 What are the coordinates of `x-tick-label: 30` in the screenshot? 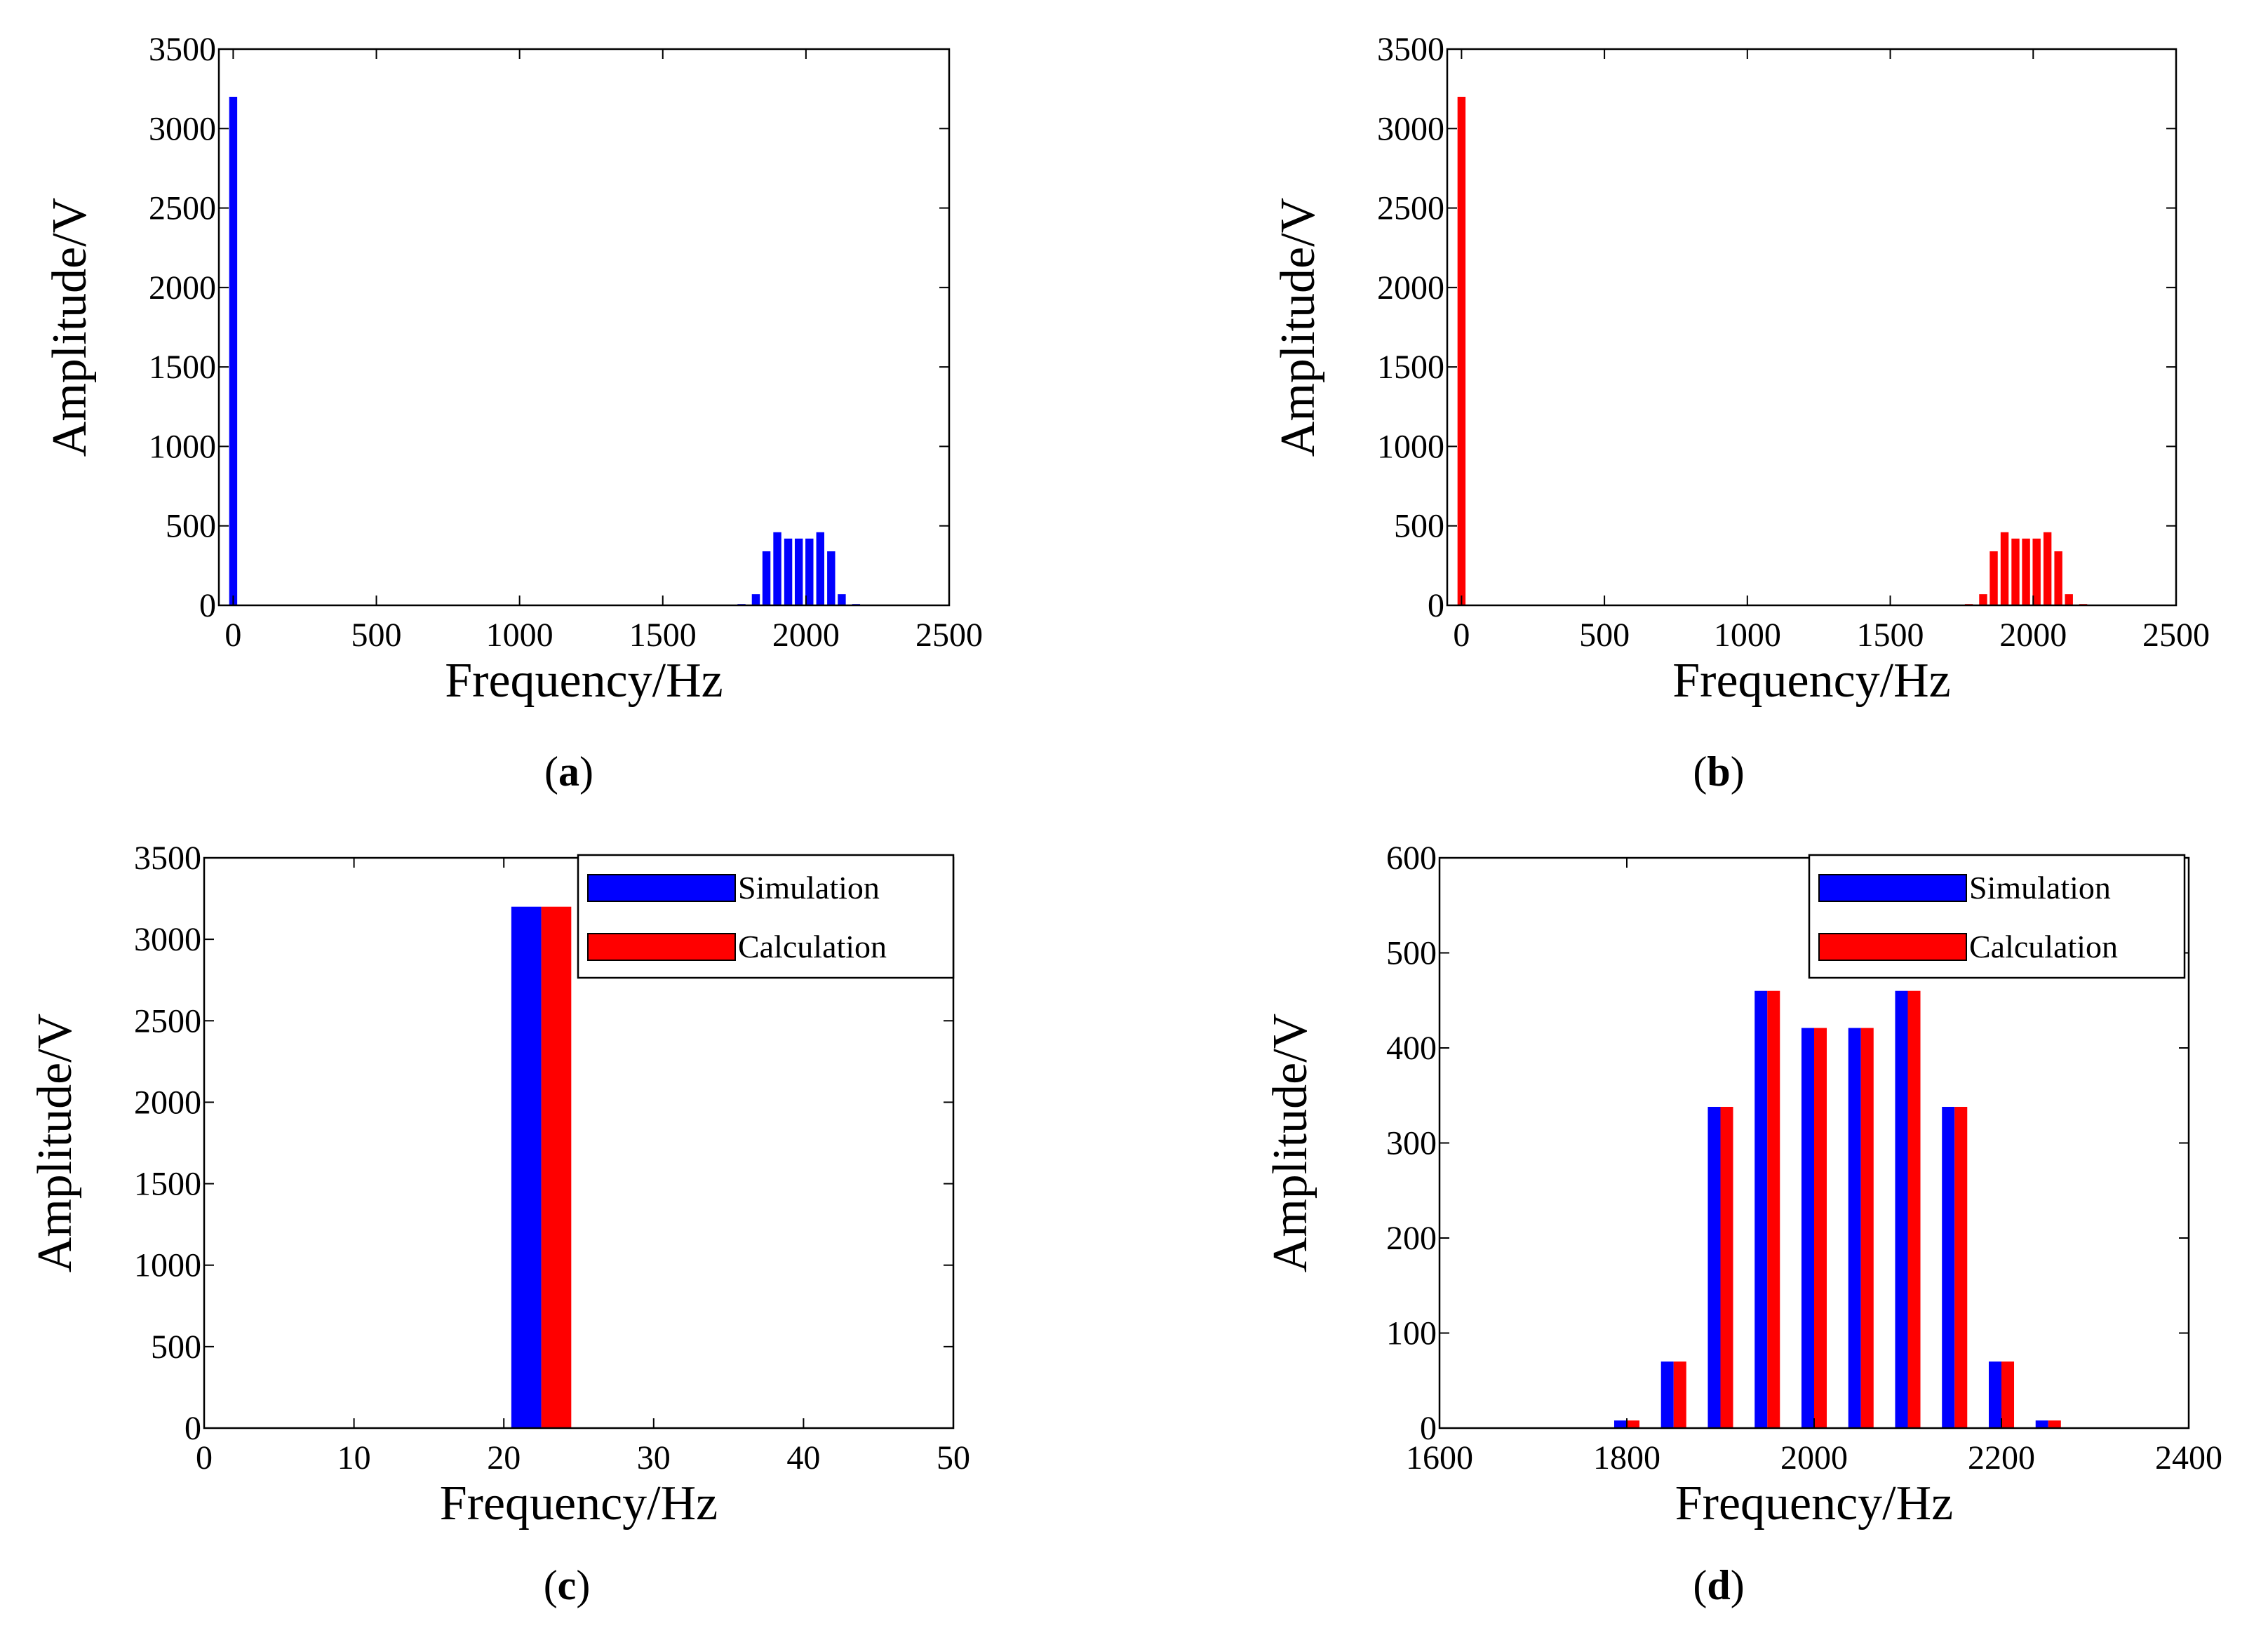 It's located at (654, 1457).